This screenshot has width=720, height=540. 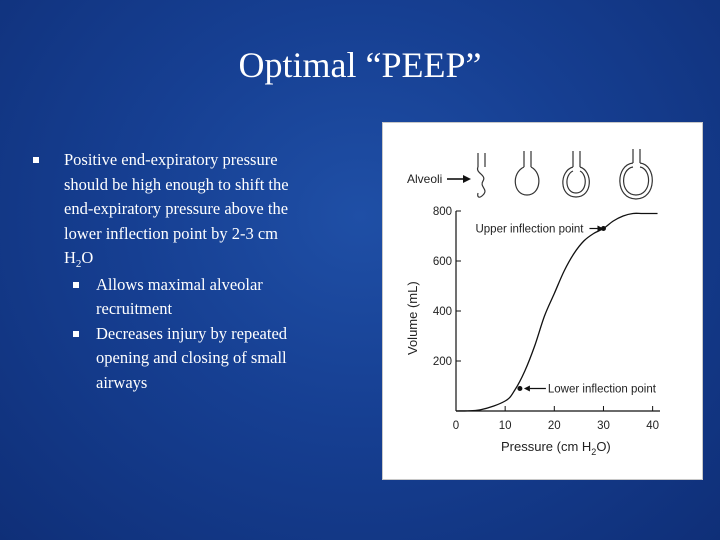 I want to click on unit-o: O, so click(x=87, y=257).